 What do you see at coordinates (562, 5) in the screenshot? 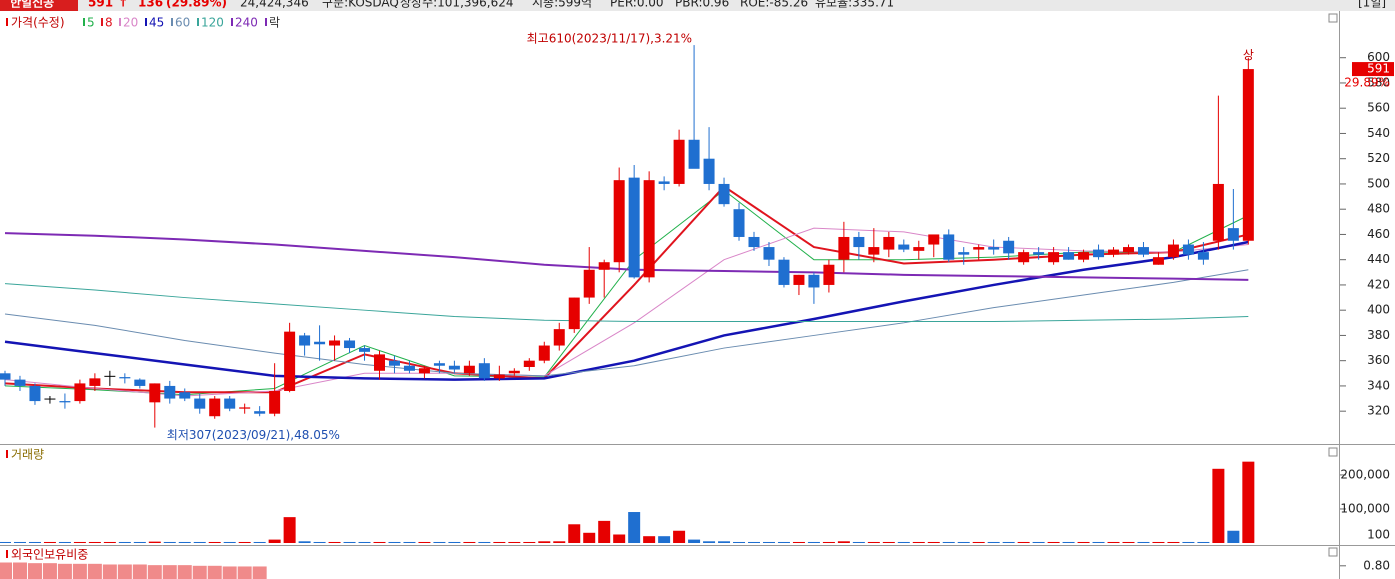
I see `cap: 시총:599억` at bounding box center [562, 5].